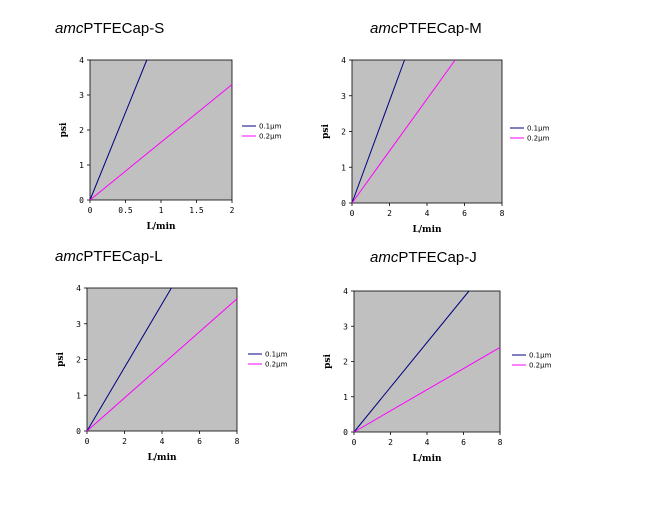  I want to click on chart-title-name: PTFECap-L, so click(122, 256).